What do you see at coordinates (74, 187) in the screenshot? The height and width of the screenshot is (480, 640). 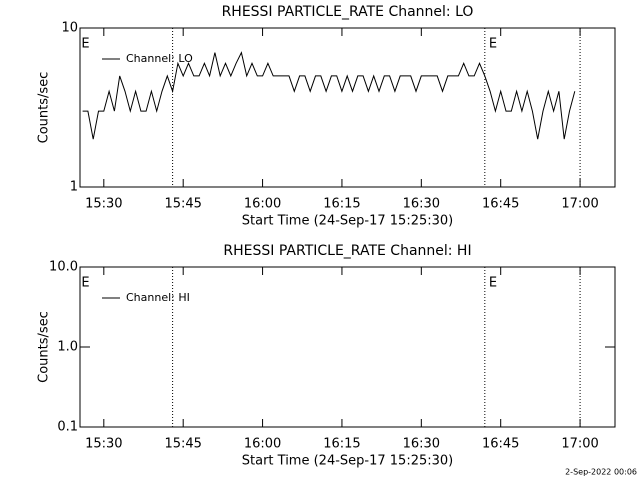 I see `y-tick-label: 1` at bounding box center [74, 187].